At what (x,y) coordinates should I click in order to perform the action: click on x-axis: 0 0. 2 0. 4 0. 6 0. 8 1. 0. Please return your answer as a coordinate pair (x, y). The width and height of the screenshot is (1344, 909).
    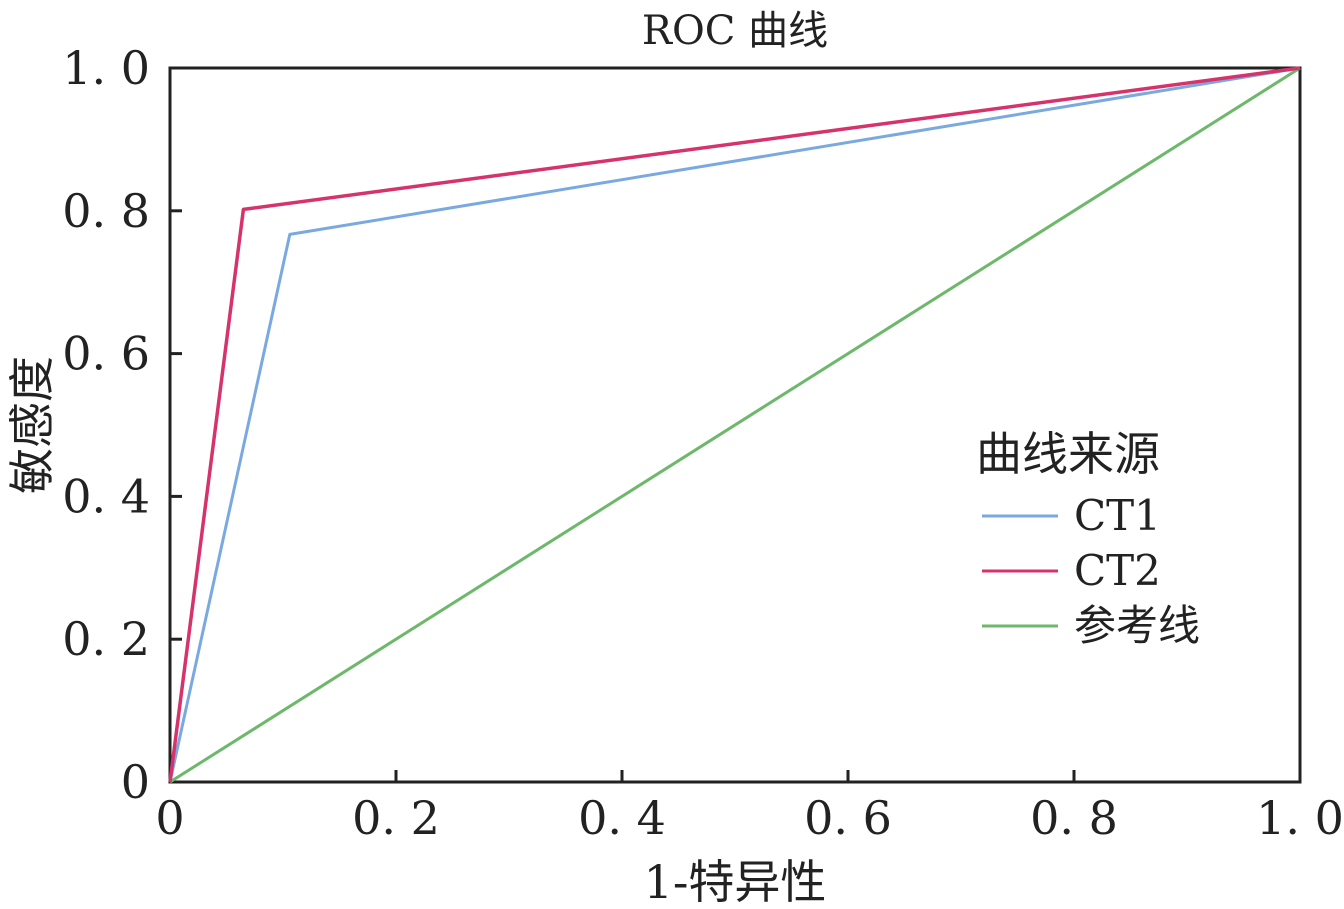
    Looking at the image, I should click on (749, 807).